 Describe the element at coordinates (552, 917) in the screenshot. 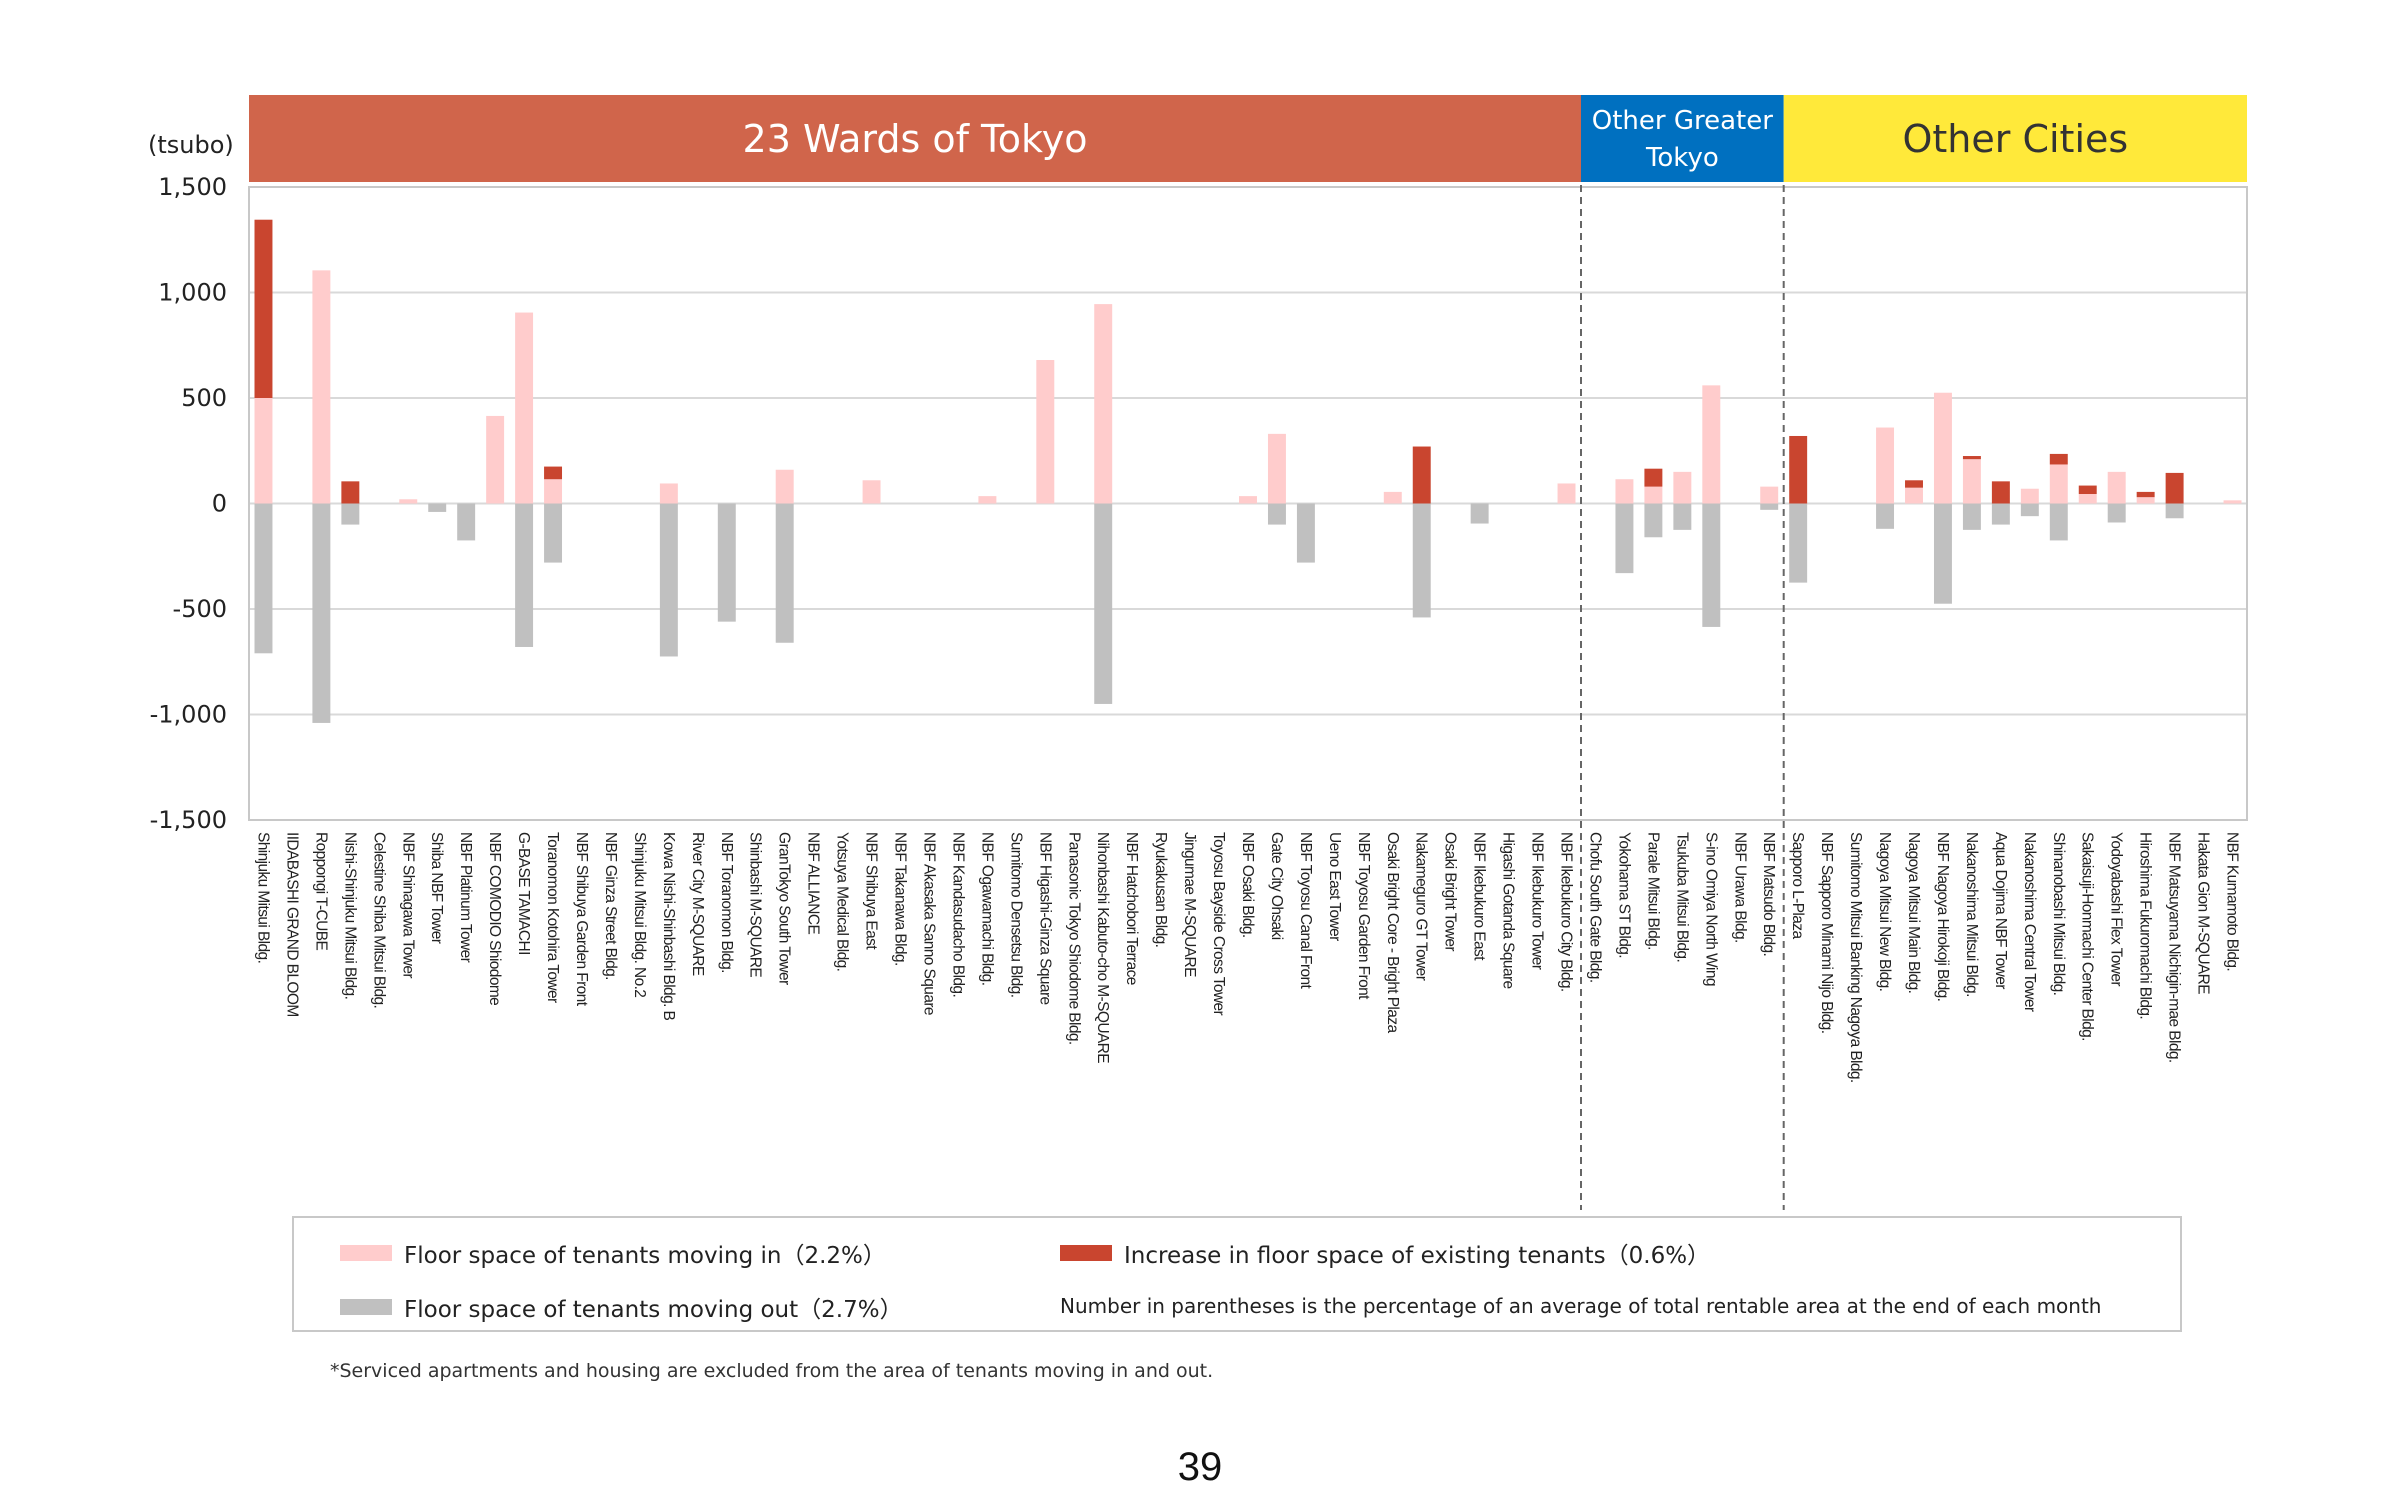

I see `category-label: Toranomon Kotohira Tower` at that location.